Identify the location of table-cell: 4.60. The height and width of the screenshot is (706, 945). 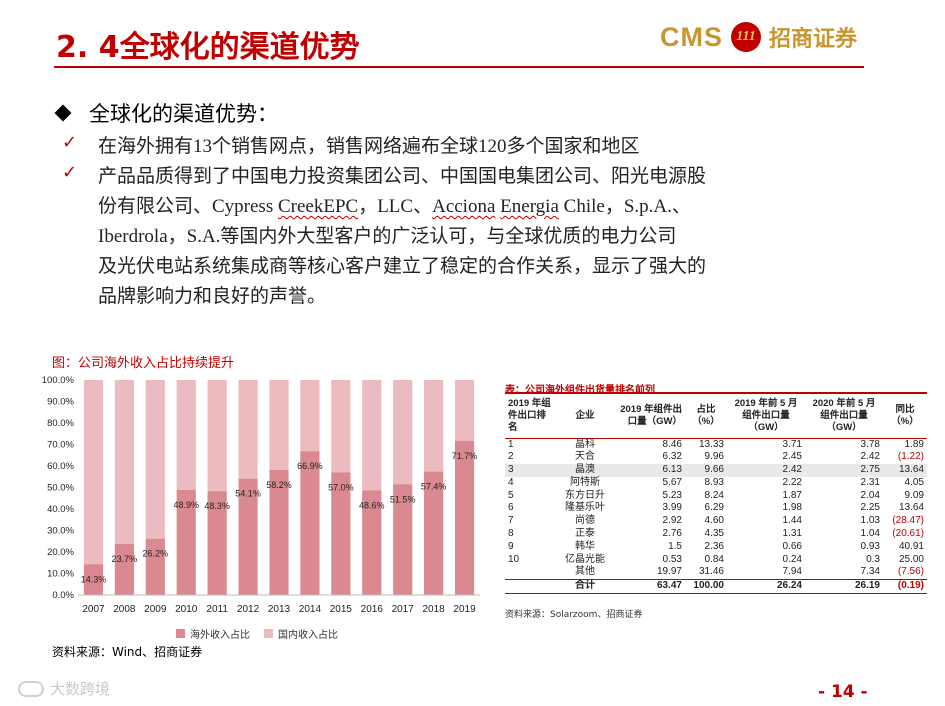
(714, 521).